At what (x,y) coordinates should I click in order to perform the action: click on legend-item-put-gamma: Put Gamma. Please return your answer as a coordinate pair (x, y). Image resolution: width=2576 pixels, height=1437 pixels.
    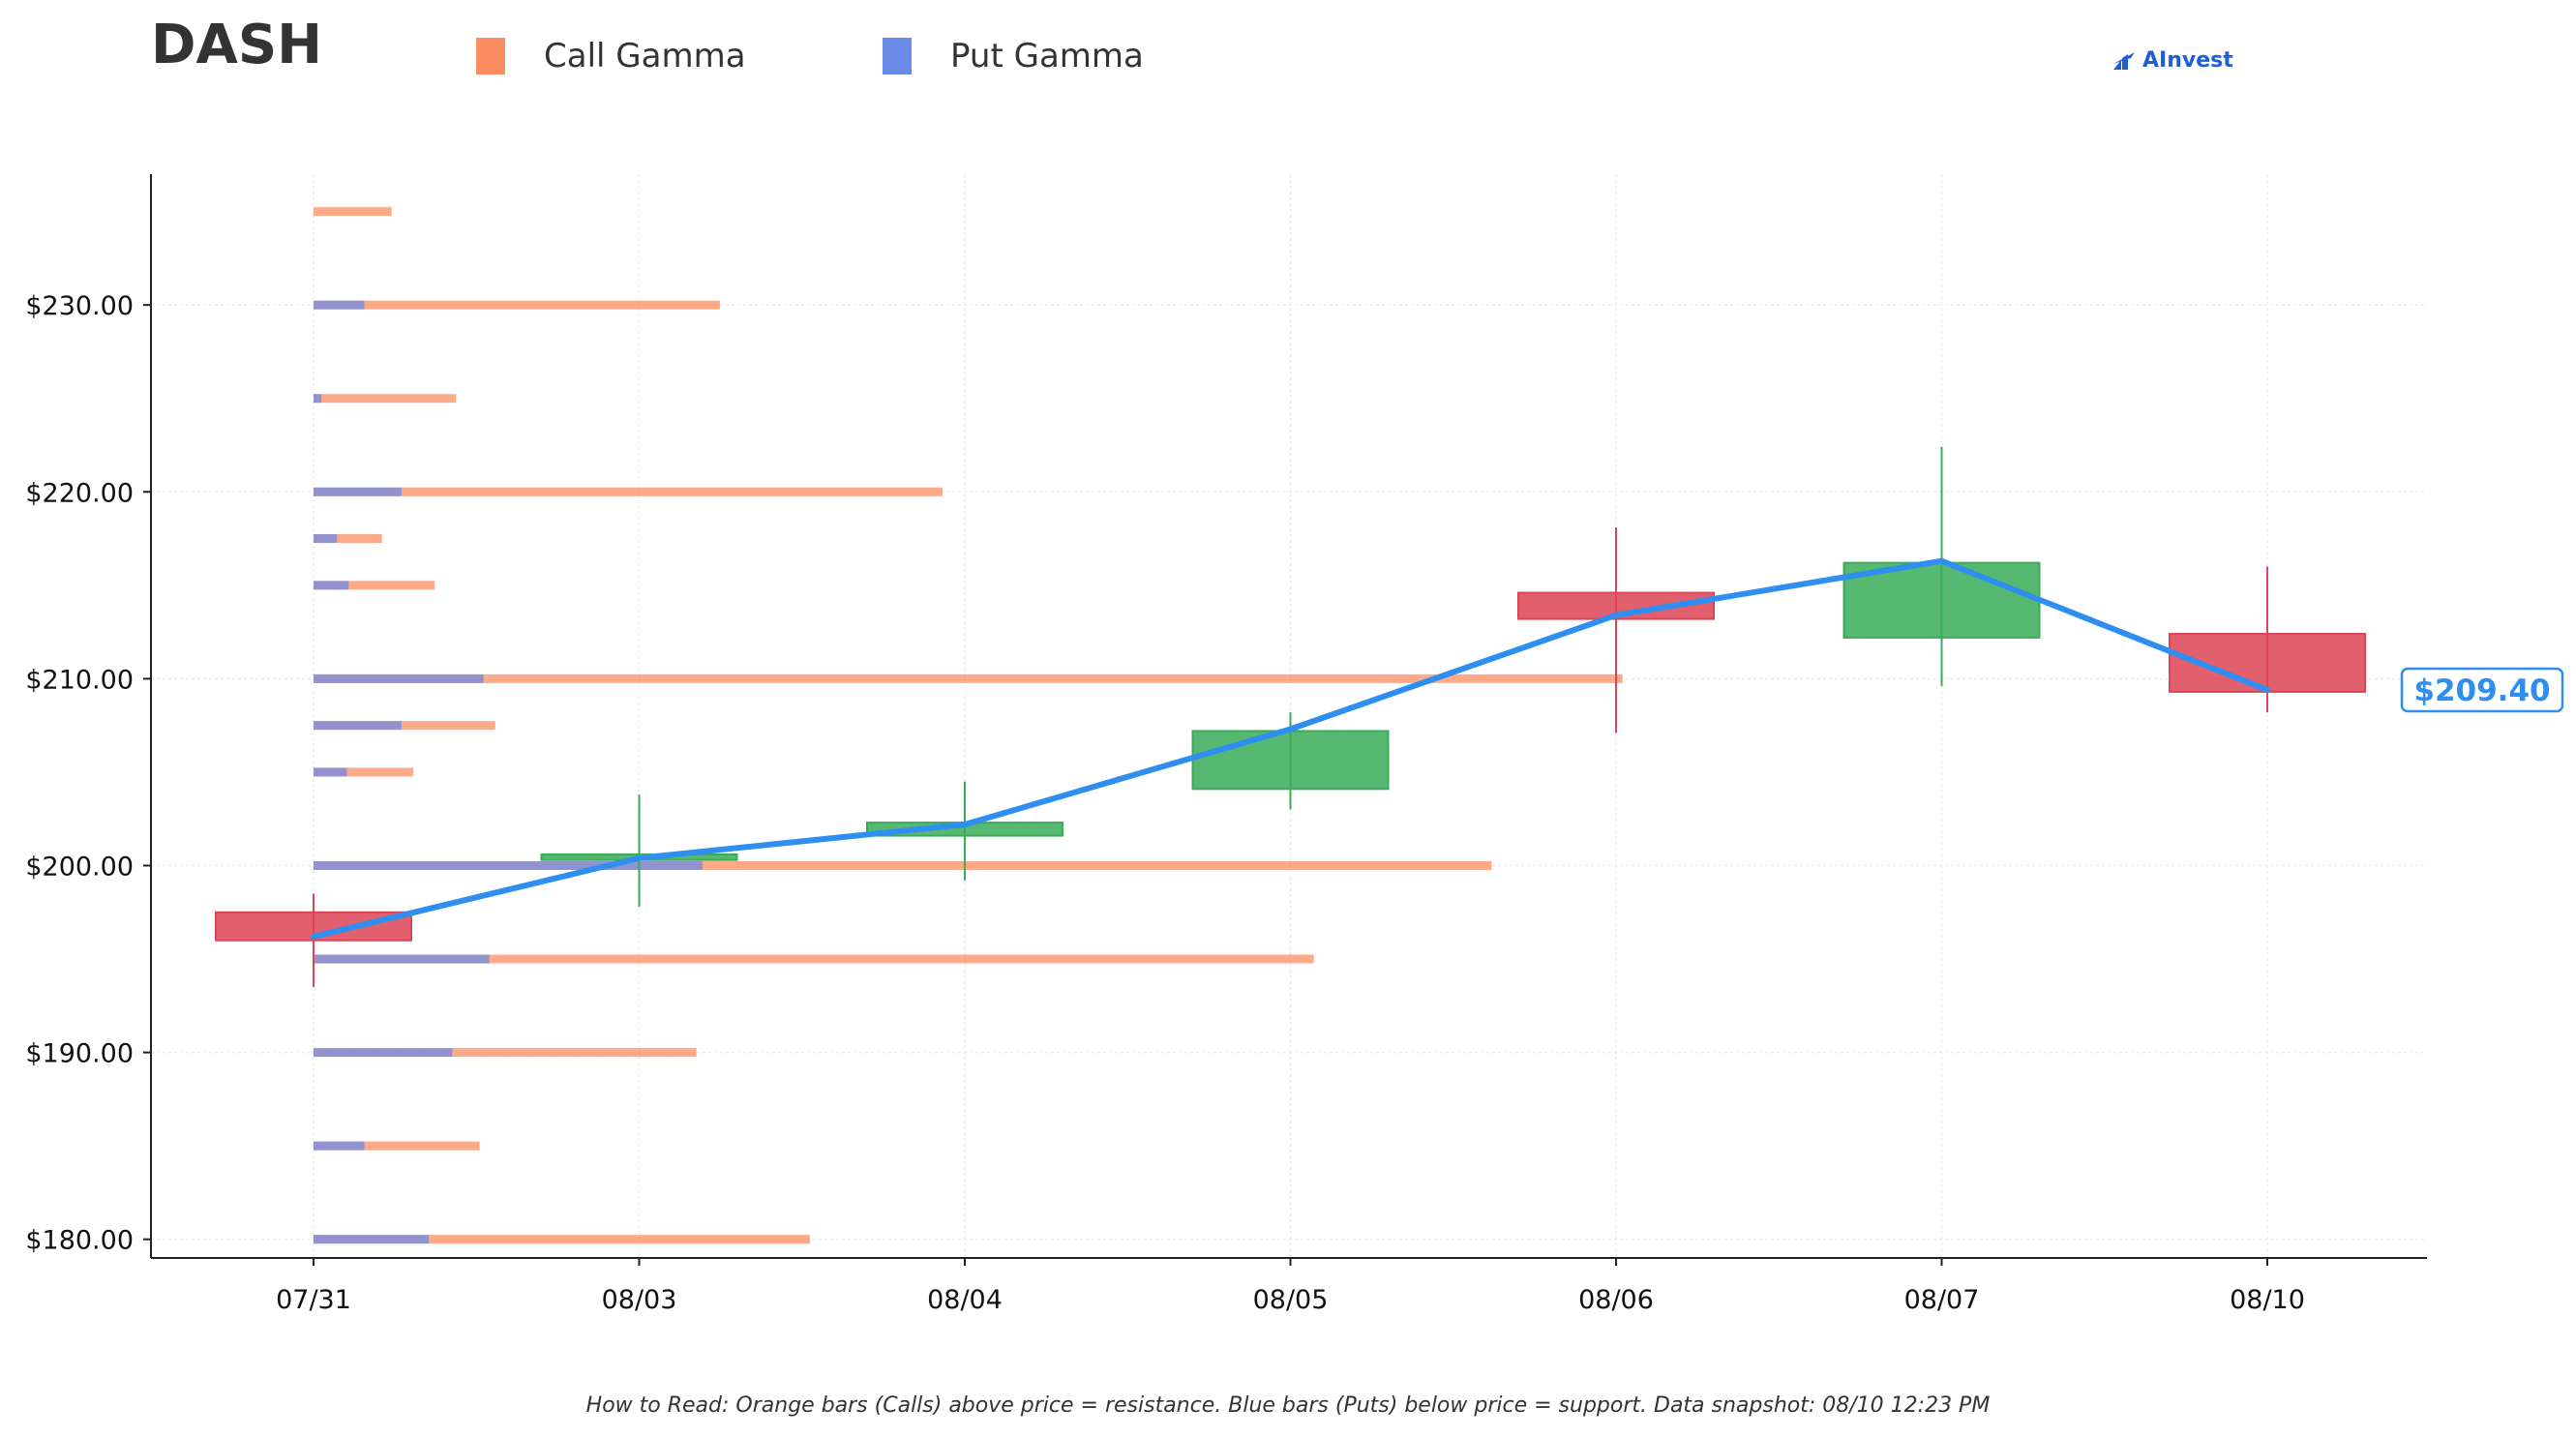
    Looking at the image, I should click on (1014, 56).